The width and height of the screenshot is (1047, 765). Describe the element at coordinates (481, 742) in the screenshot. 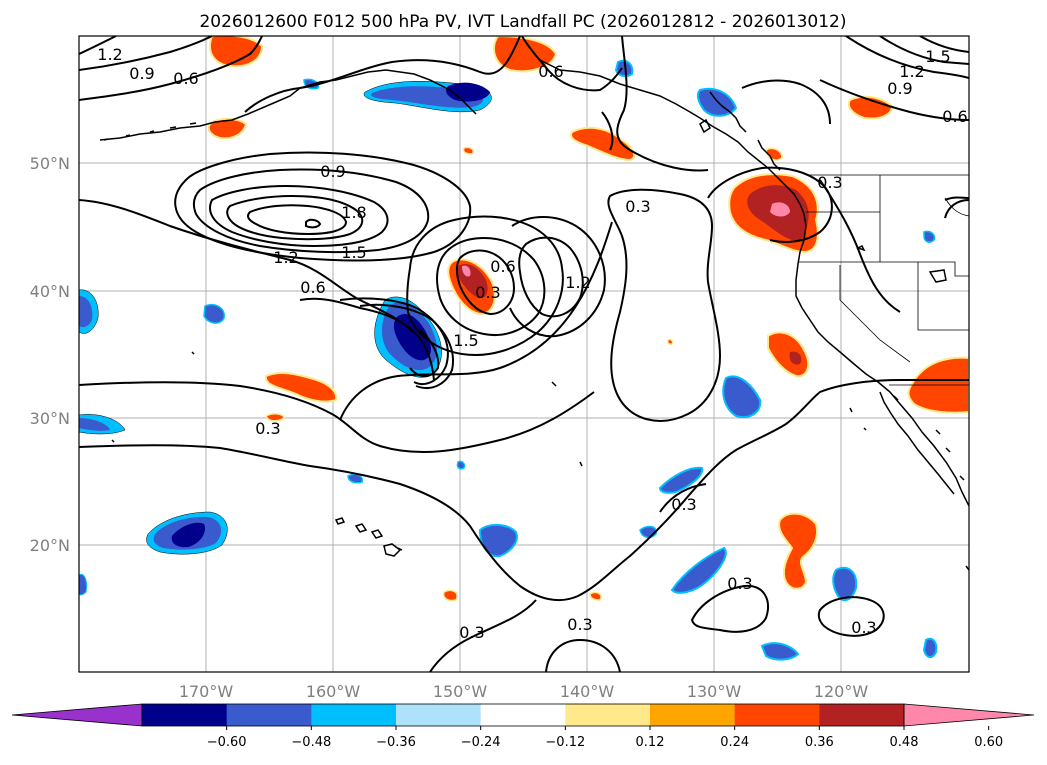

I see `colorbar-tick-label: −0.24` at that location.